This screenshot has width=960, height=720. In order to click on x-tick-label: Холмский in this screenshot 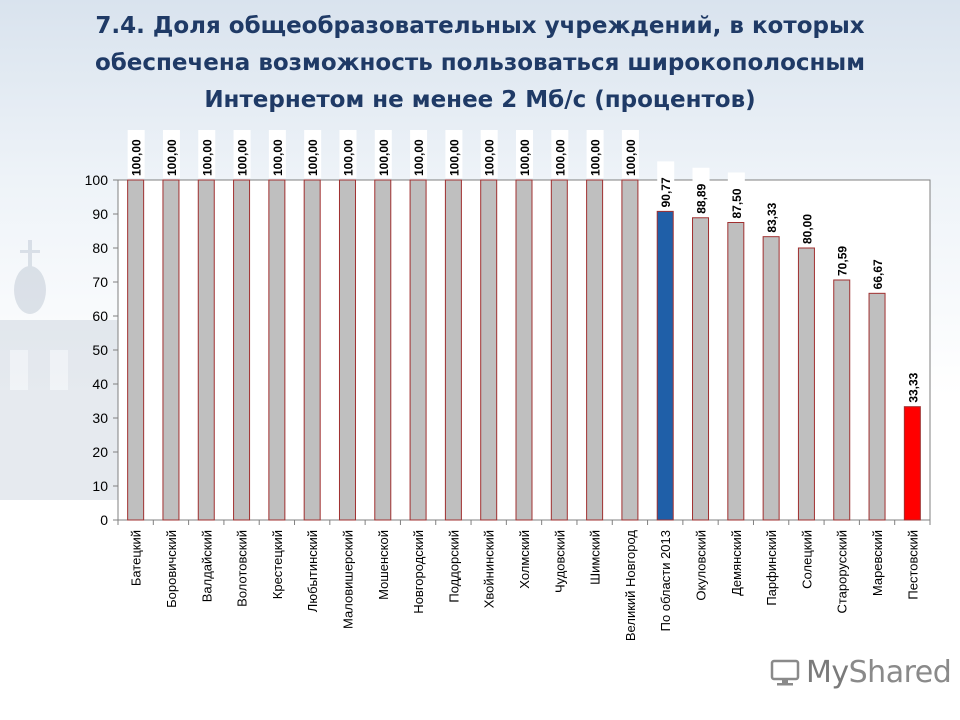, I will do `click(524, 559)`.